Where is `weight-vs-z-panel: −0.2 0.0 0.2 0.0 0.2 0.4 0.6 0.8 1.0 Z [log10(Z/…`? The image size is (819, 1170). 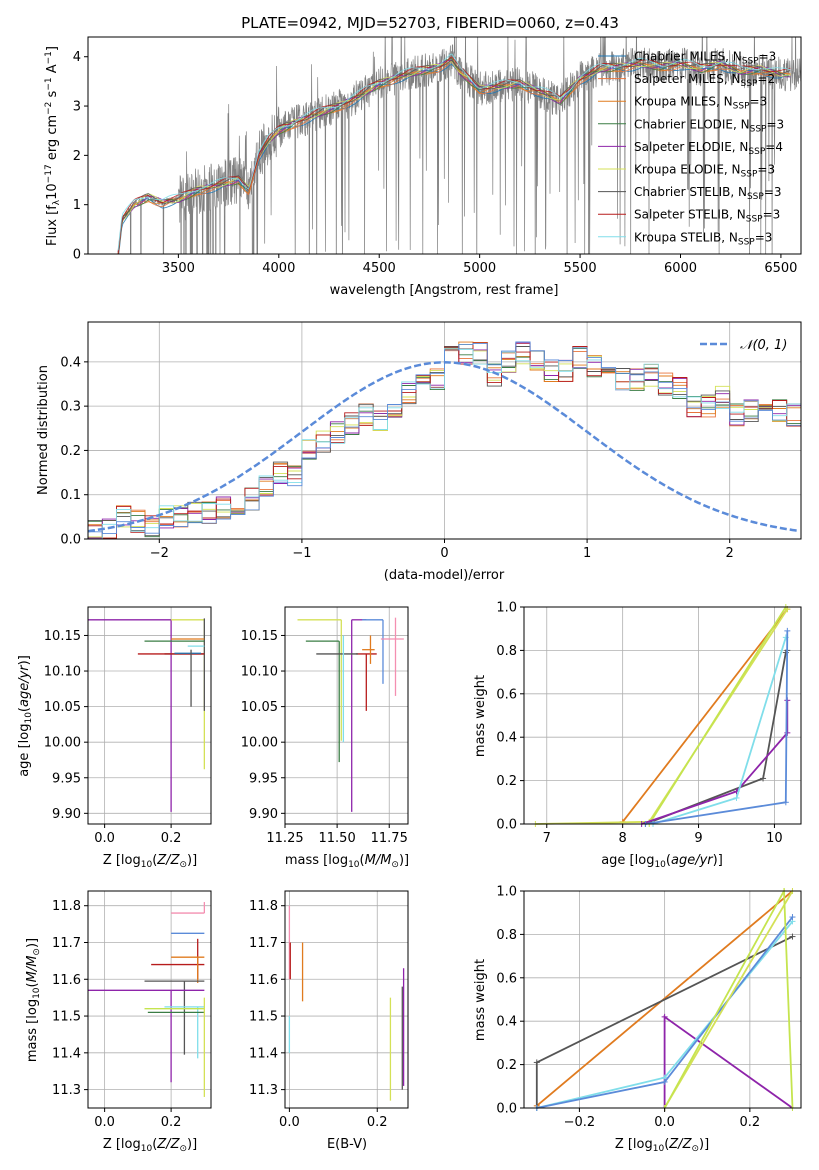 weight-vs-z-panel: −0.2 0.0 0.2 0.0 0.2 0.4 0.6 0.8 1.0 Z [log10(Z/… is located at coordinates (637, 1019).